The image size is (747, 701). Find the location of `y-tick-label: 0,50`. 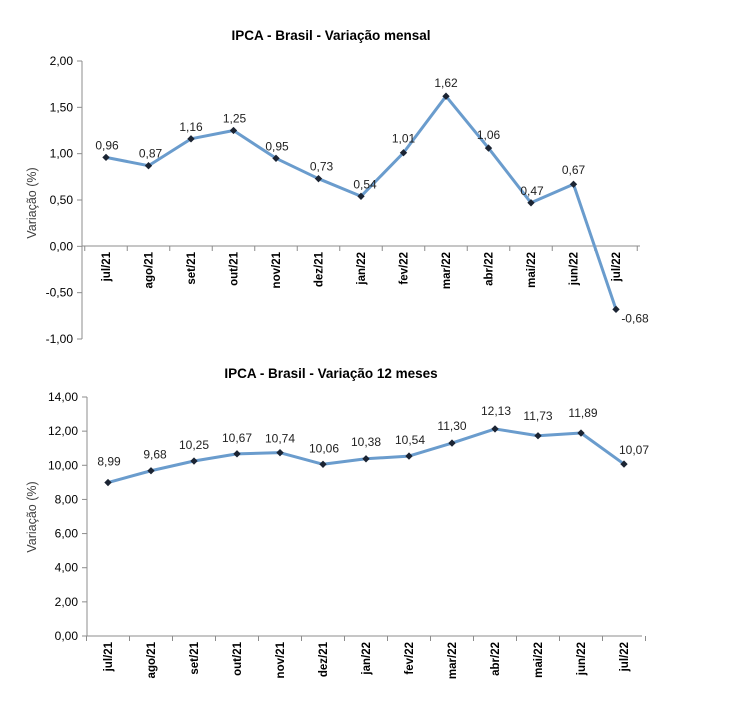

y-tick-label: 0,50 is located at coordinates (62, 200).